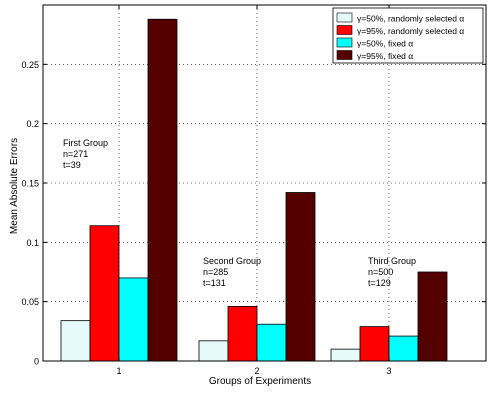 The width and height of the screenshot is (489, 397). I want to click on y-tick-label: 0.05, so click(30, 302).